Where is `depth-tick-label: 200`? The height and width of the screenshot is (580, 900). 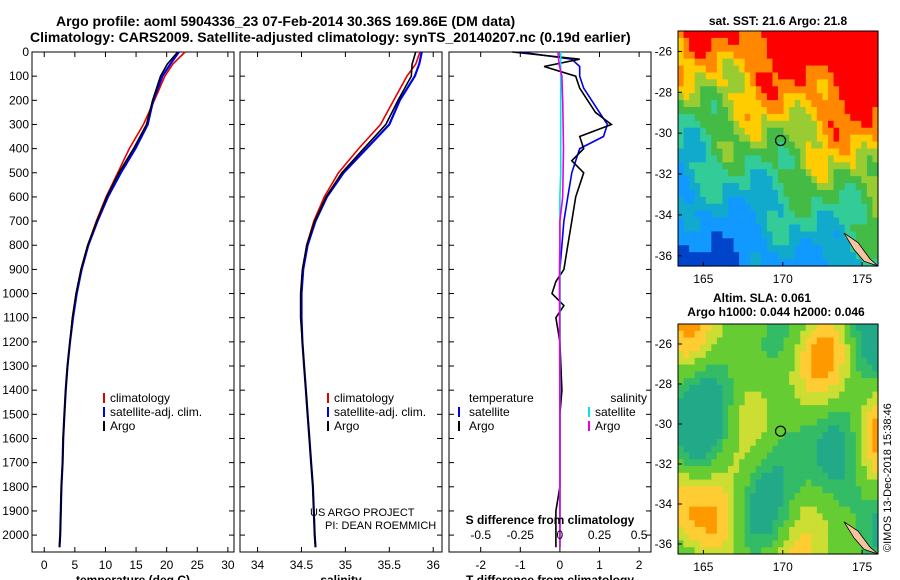
depth-tick-label: 200 is located at coordinates (19, 100).